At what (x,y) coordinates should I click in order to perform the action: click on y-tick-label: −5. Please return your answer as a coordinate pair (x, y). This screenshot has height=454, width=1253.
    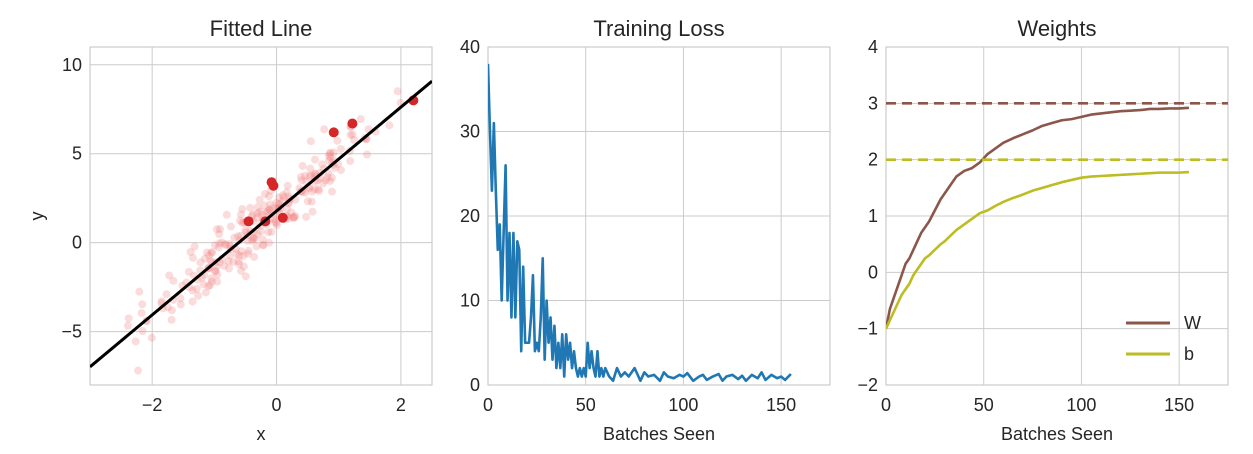
    Looking at the image, I should click on (71, 332).